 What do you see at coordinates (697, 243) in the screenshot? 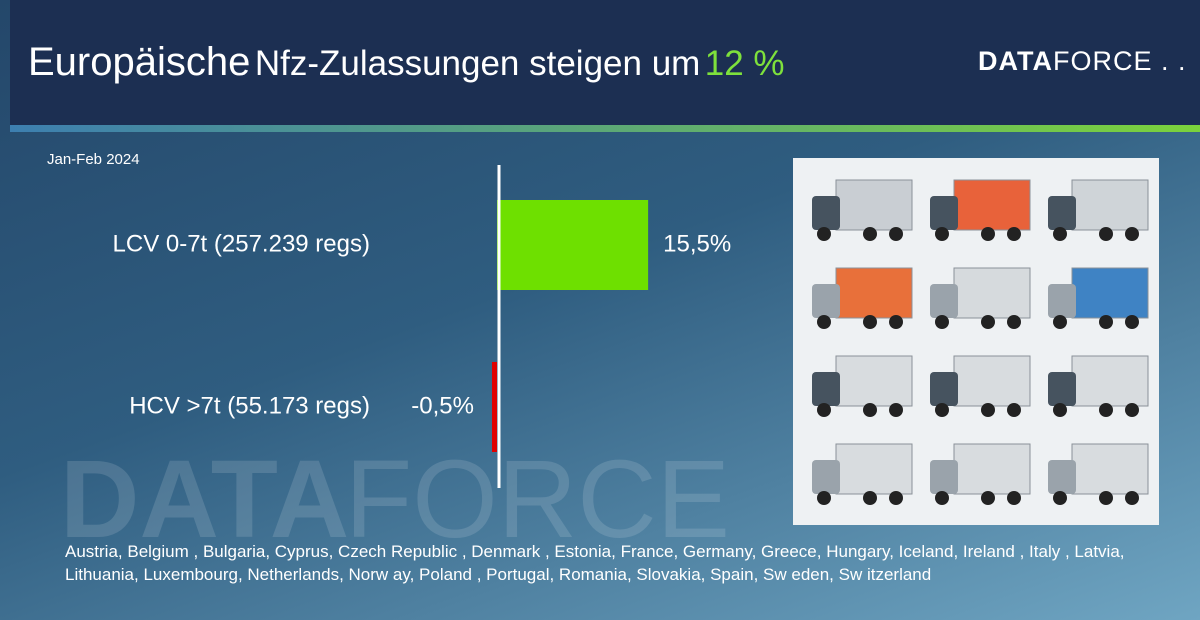
I see `value-label: 15,5%` at bounding box center [697, 243].